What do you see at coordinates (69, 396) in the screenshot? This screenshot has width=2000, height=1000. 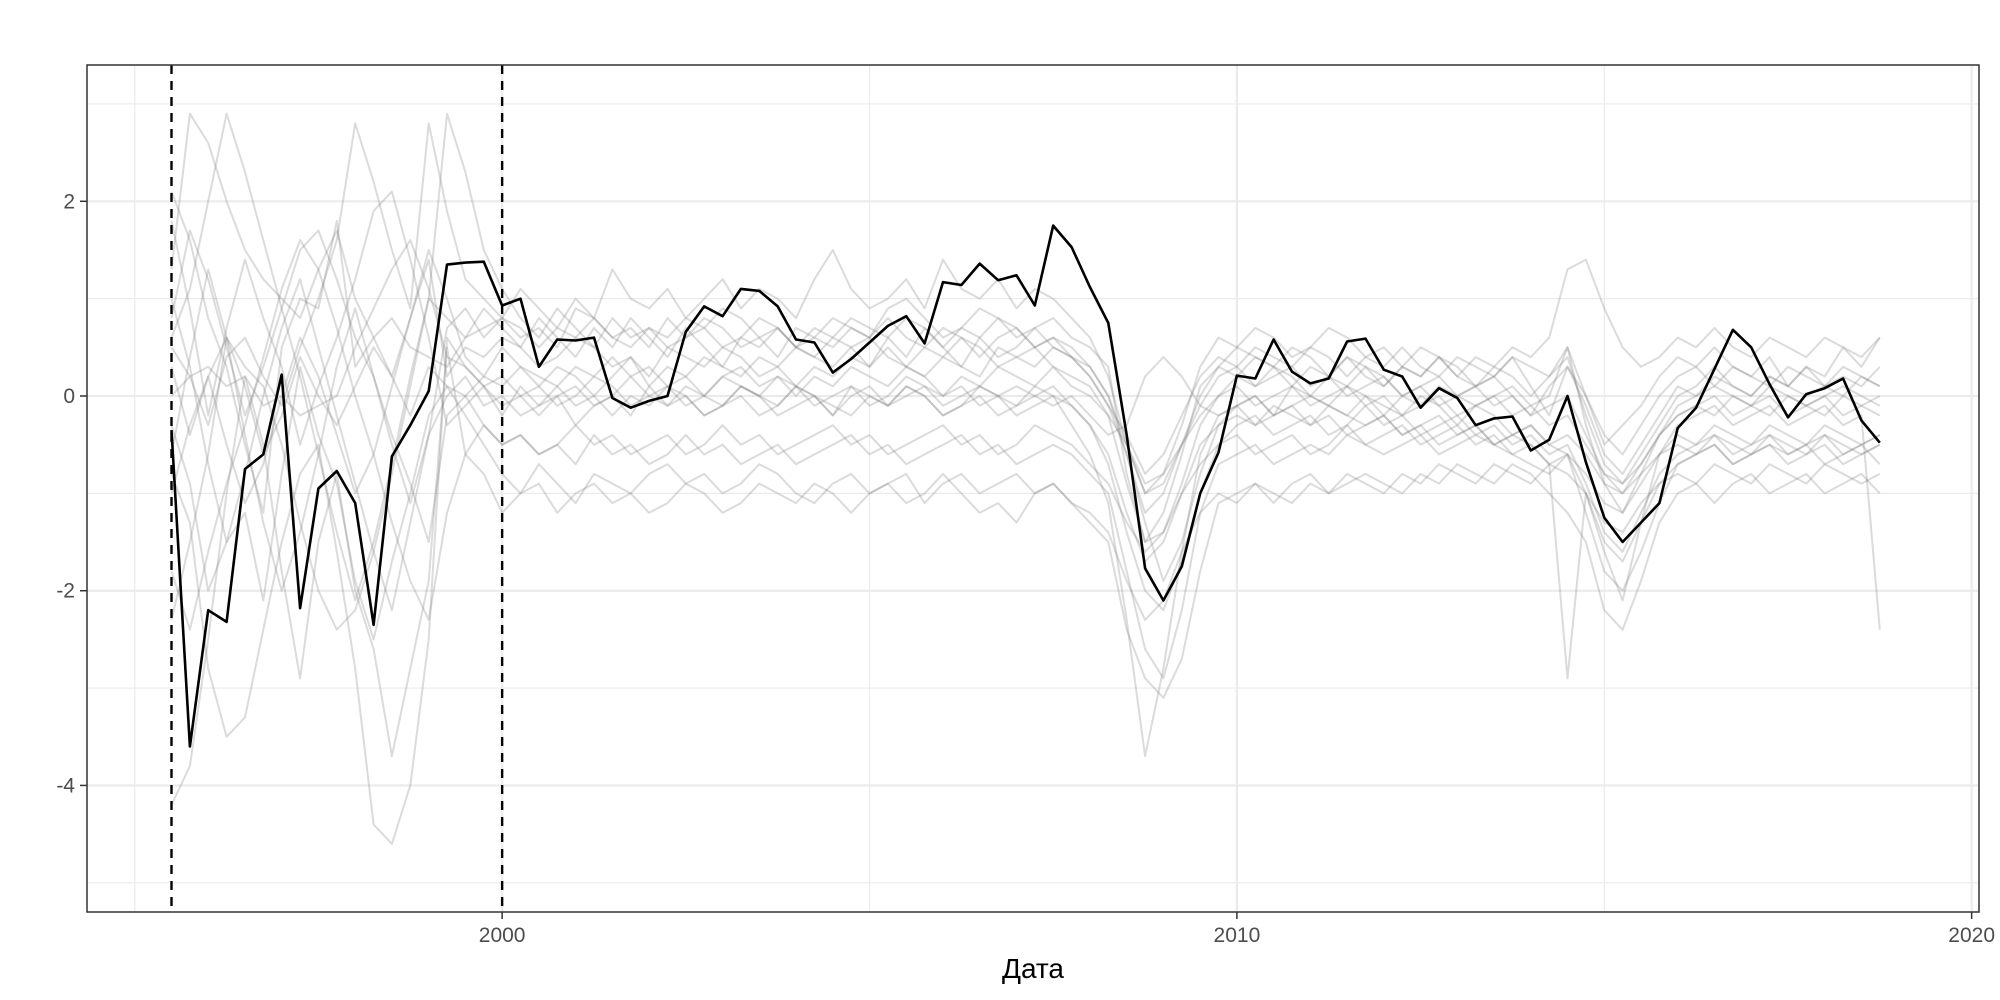 I see `y-tick-label: 0` at bounding box center [69, 396].